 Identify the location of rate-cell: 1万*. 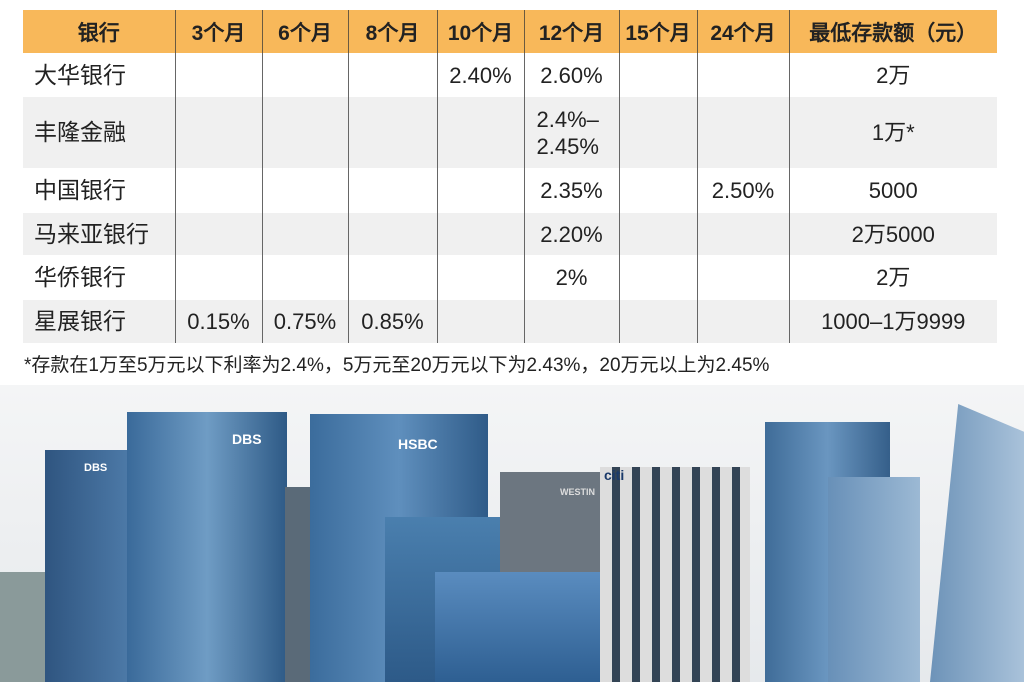
(892, 132).